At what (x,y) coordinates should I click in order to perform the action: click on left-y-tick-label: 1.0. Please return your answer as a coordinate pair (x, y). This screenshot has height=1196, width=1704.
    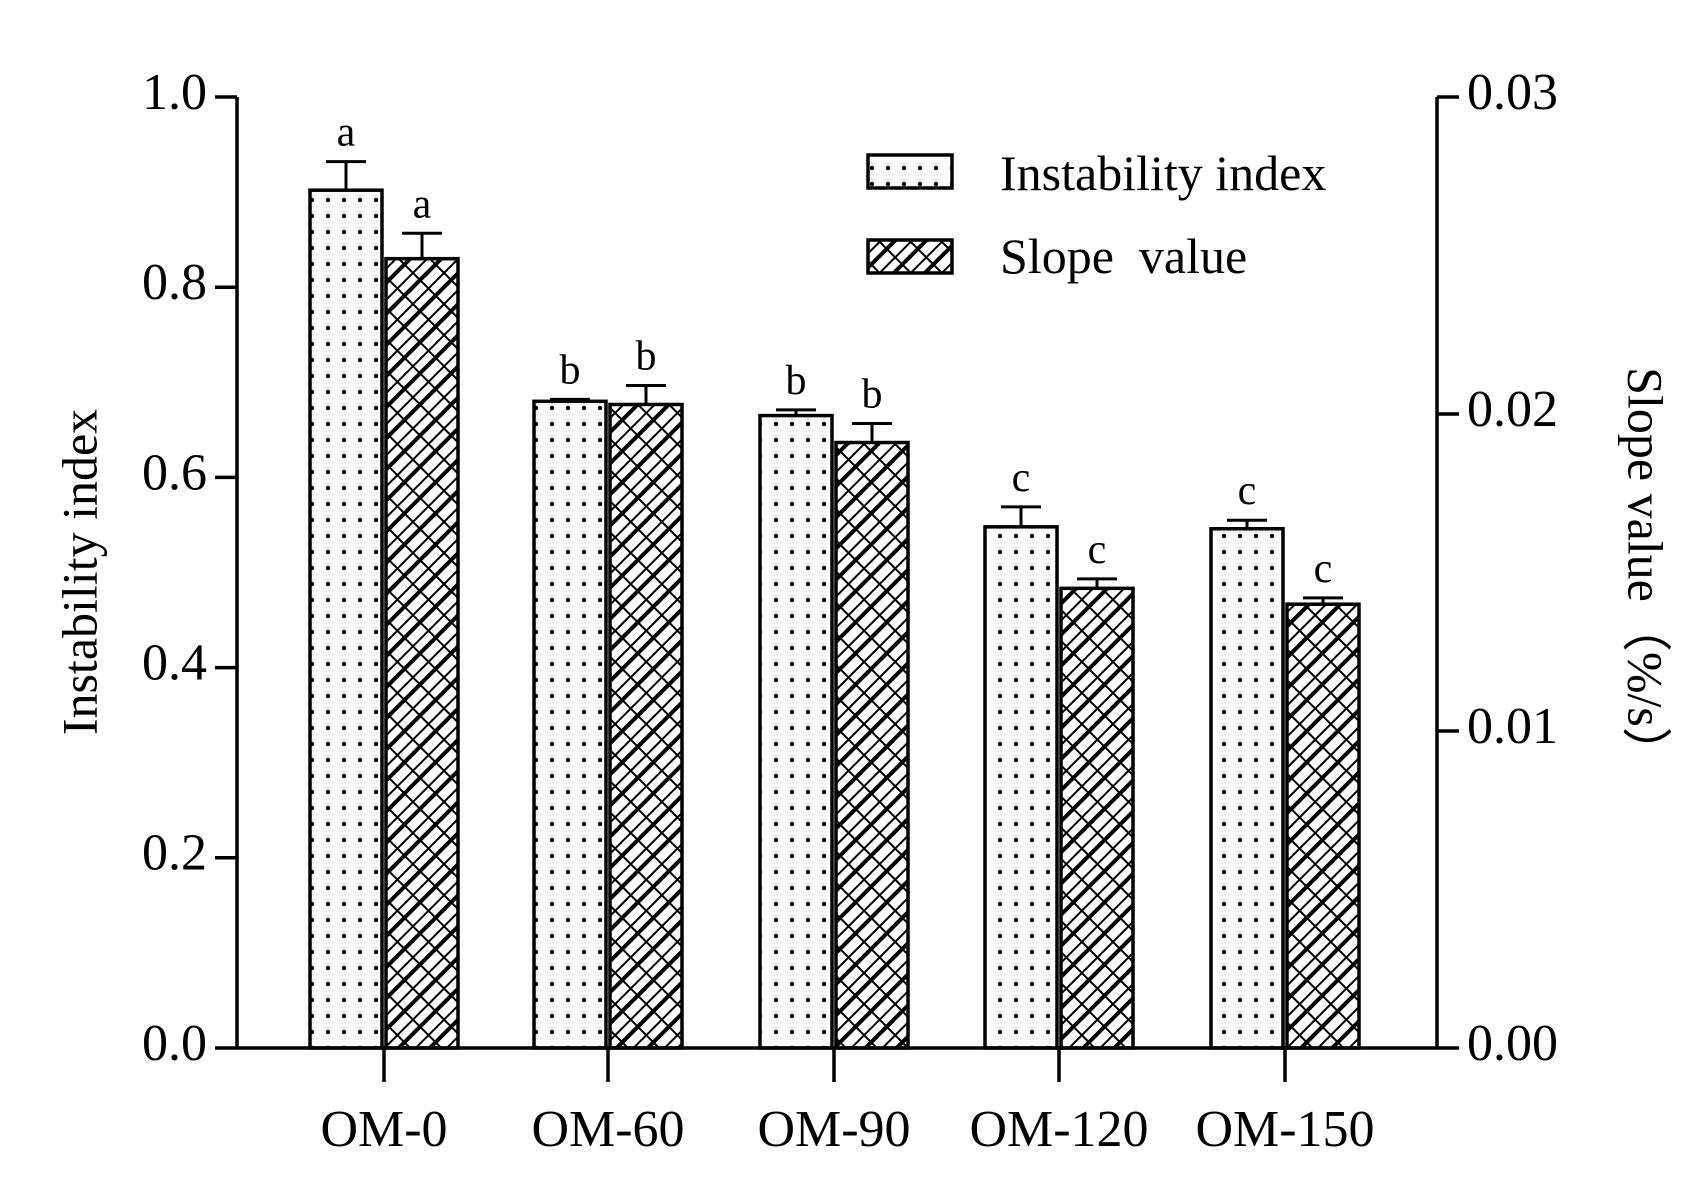
    Looking at the image, I should click on (174, 92).